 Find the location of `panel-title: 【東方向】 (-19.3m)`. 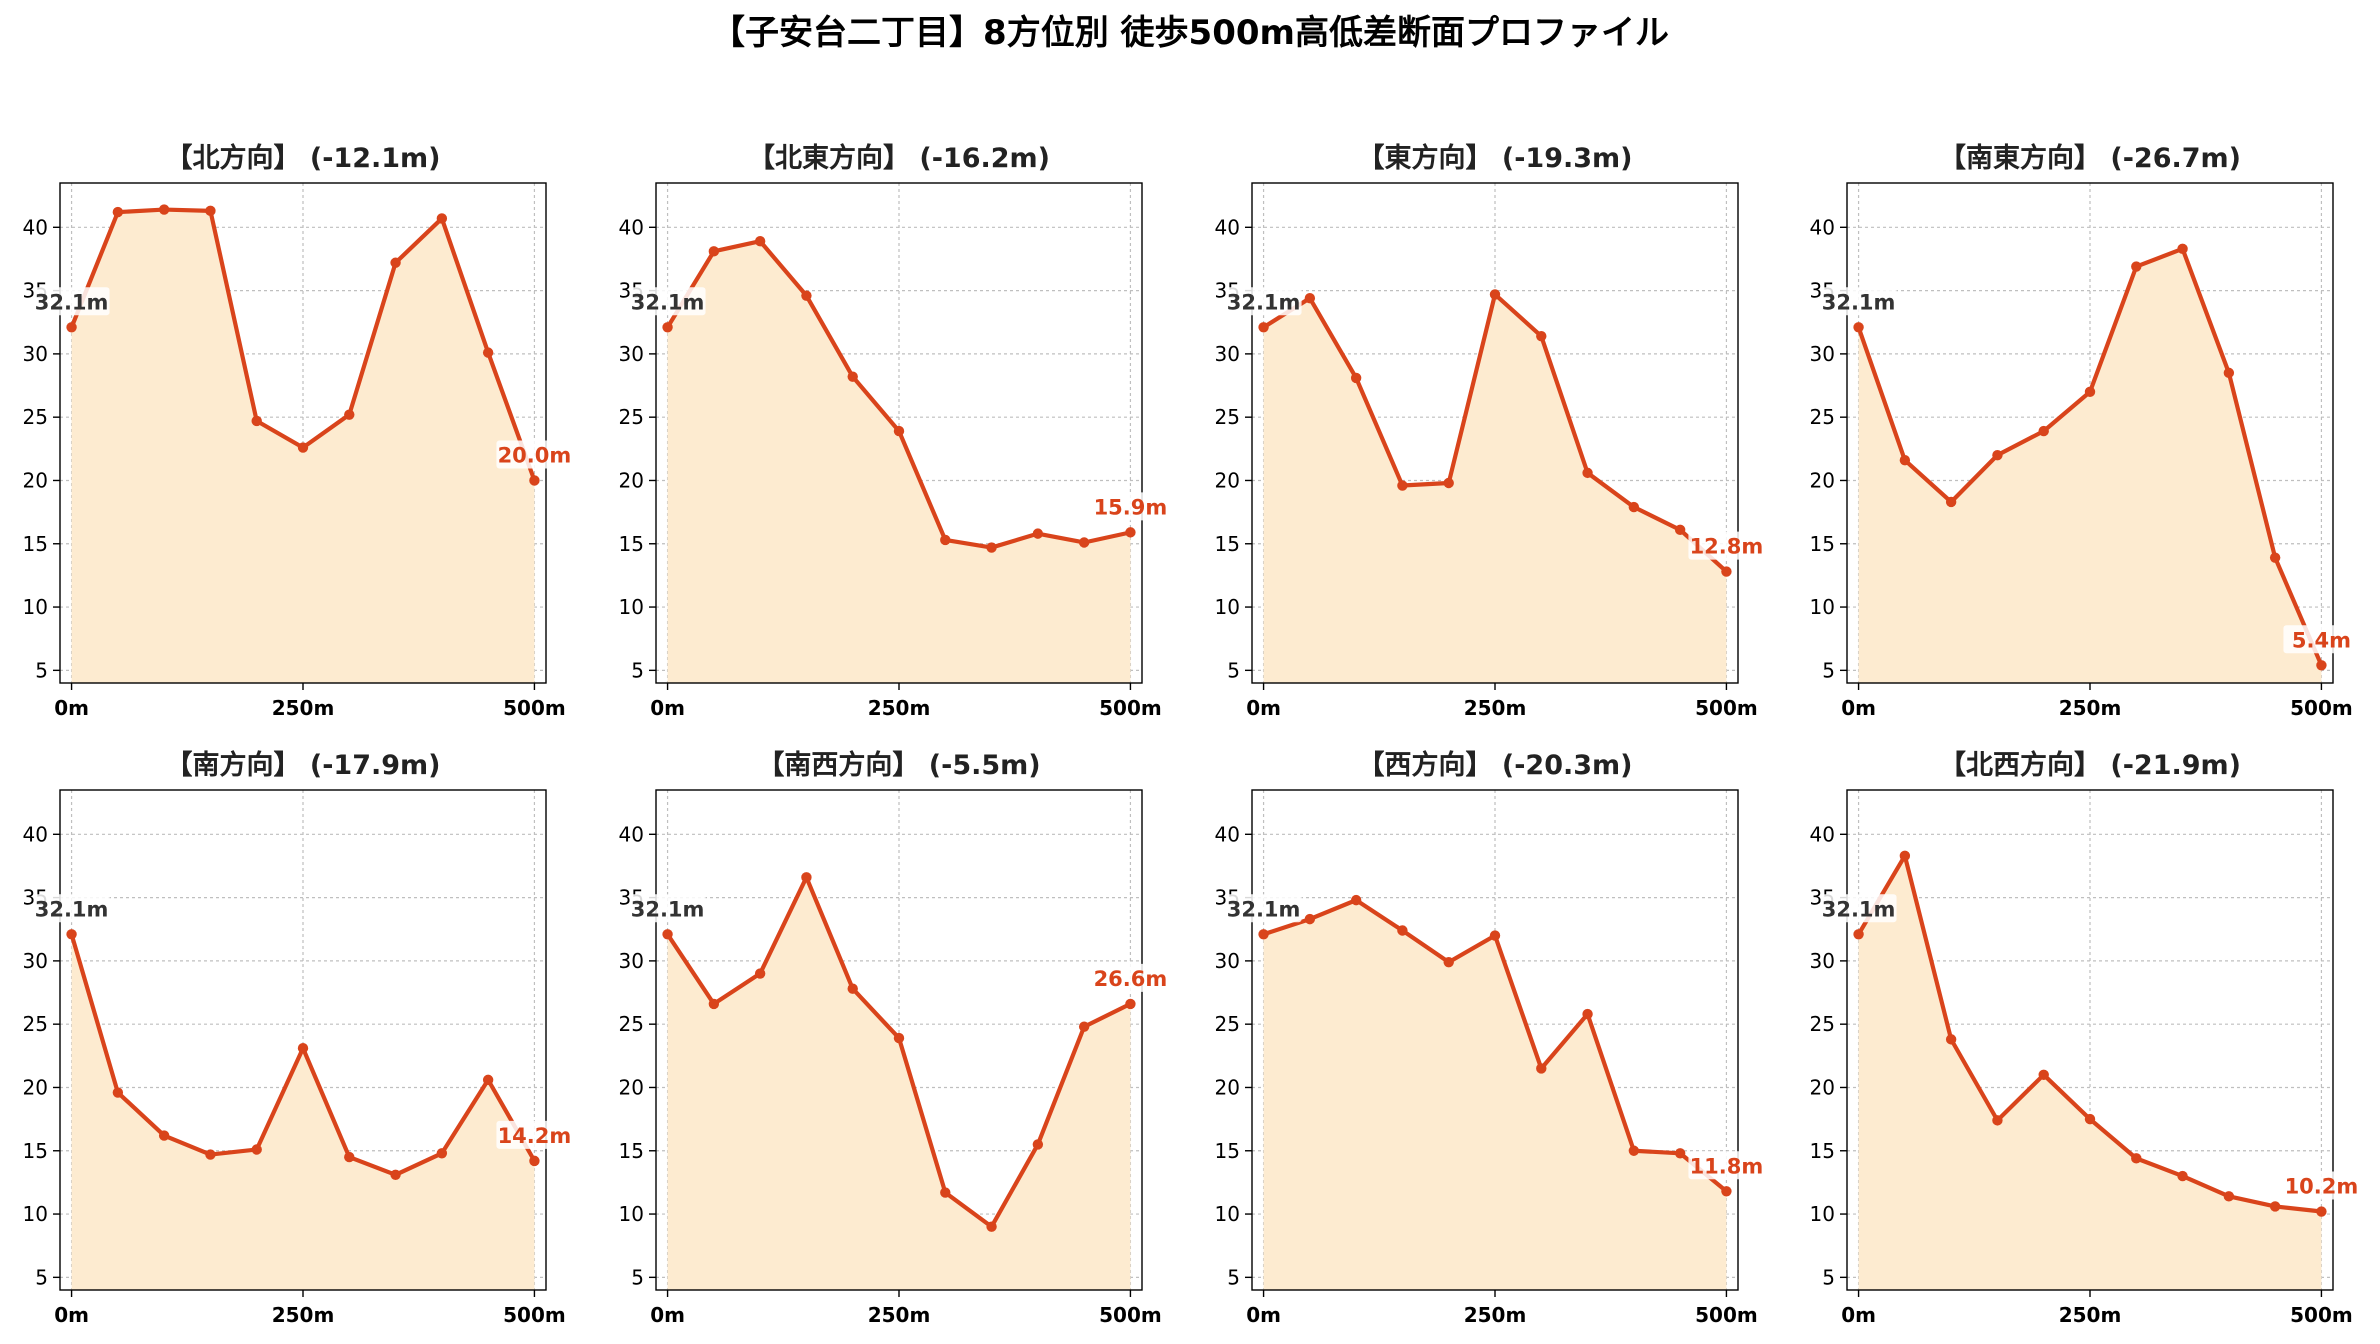

panel-title: 【東方向】 (-19.3m) is located at coordinates (1494, 158).